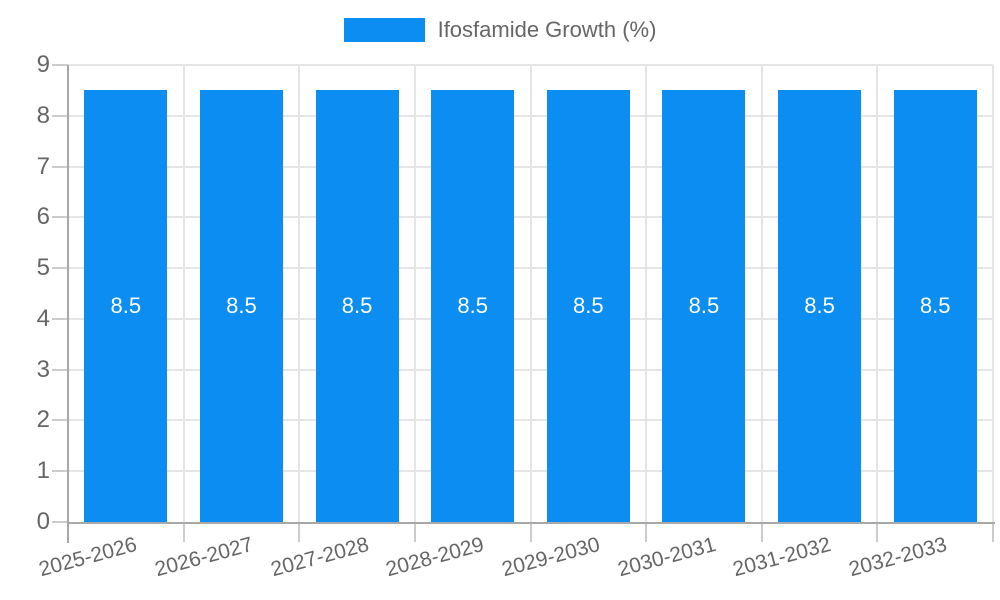 Image resolution: width=1000 pixels, height=600 pixels. Describe the element at coordinates (204, 557) in the screenshot. I see `x-axis-label: 2026-2027` at that location.